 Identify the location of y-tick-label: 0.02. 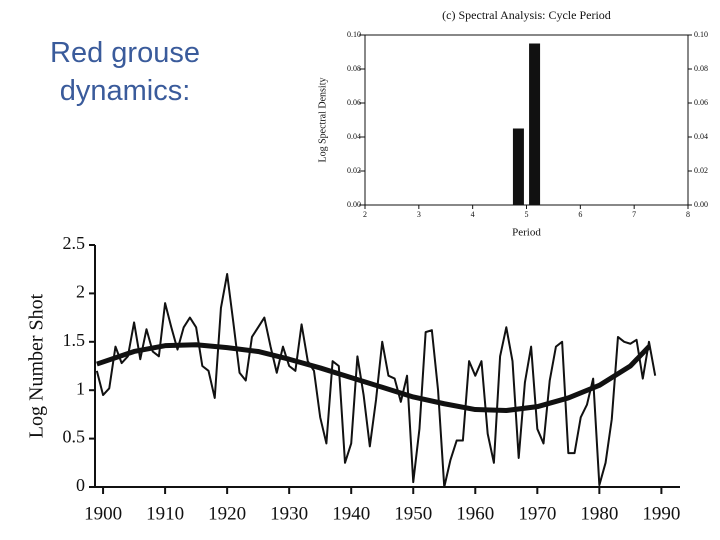
(354, 170).